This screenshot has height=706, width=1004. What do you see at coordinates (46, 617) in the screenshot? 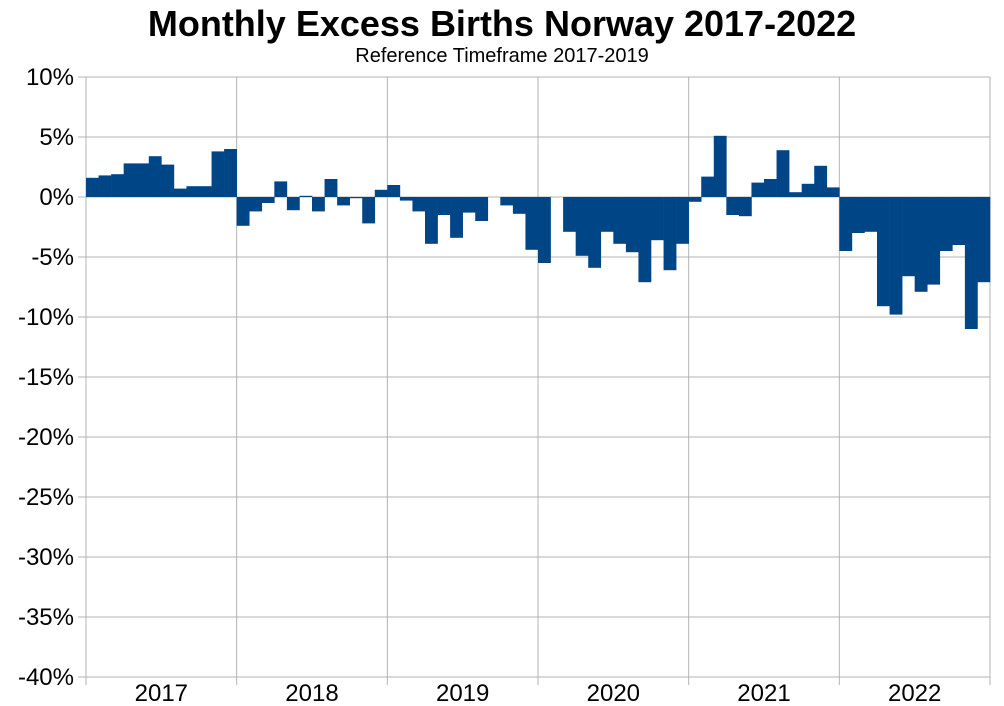
I see `y-tick-label: -35%` at bounding box center [46, 617].